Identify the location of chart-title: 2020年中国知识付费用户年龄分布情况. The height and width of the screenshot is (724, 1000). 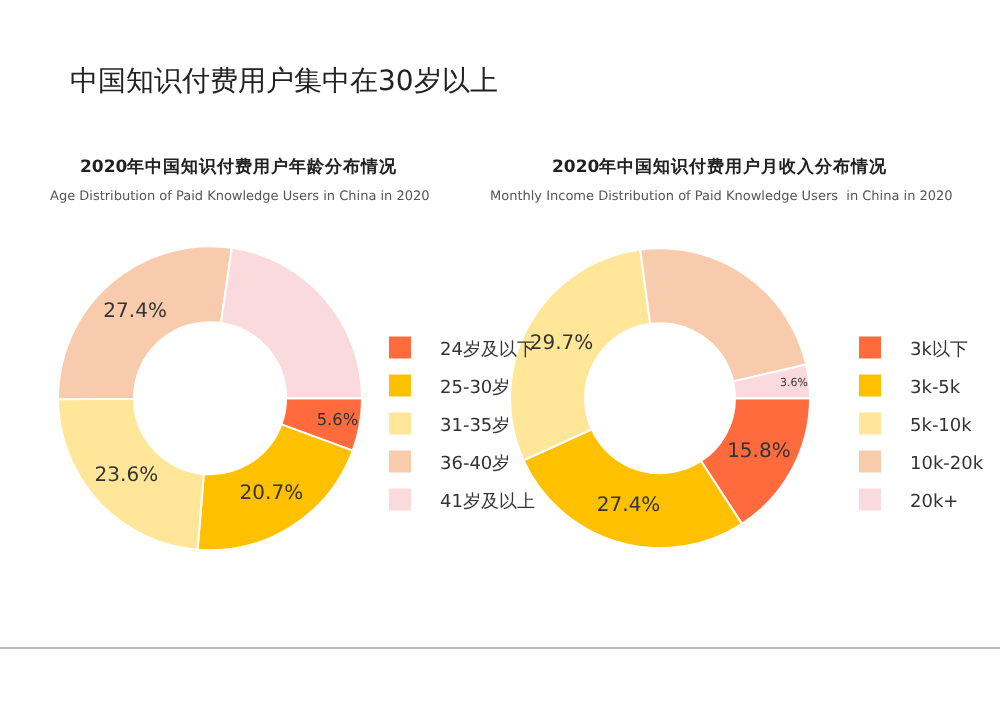
(240, 167).